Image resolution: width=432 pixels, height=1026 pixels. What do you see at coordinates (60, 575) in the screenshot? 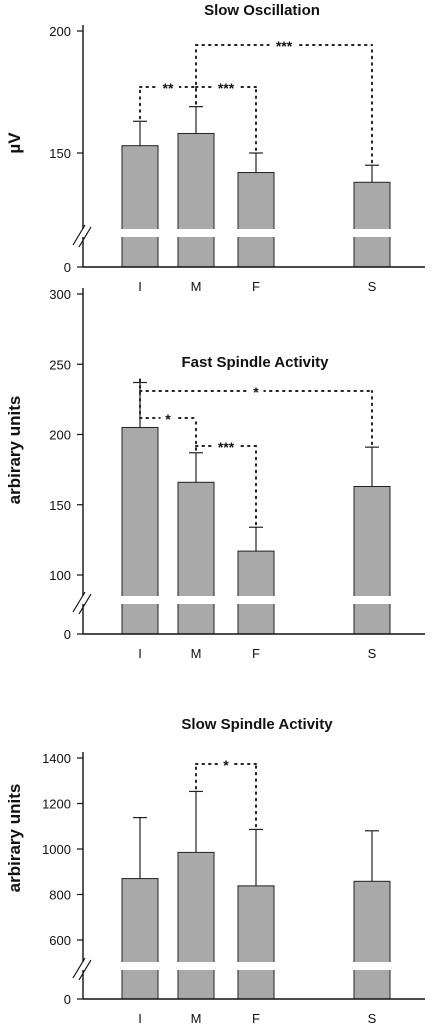
I see `y-tick-label: 100` at bounding box center [60, 575].